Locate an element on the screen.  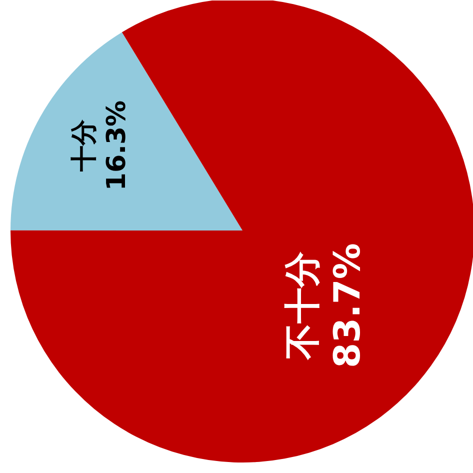
slice-label: 不十分 is located at coordinates (303, 306).